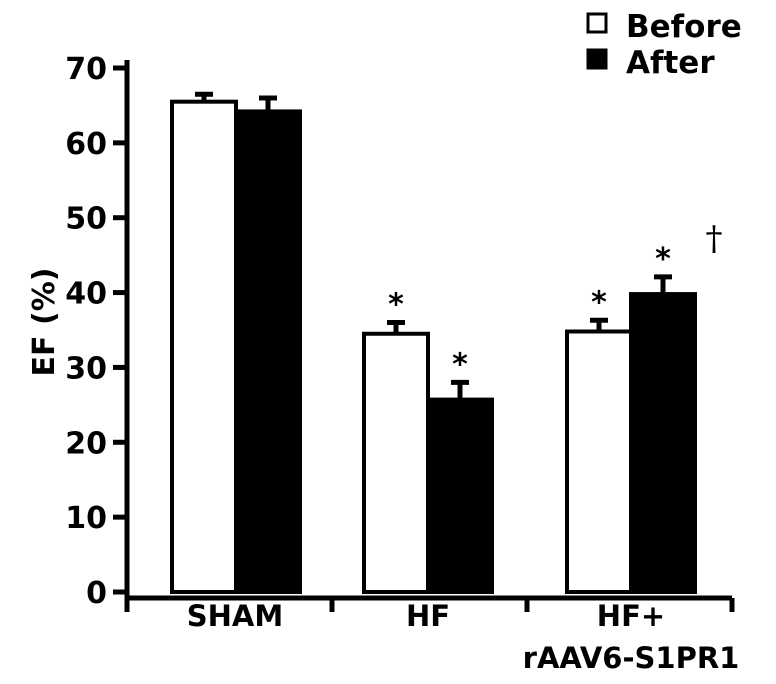 The width and height of the screenshot is (776, 684). What do you see at coordinates (97, 331) in the screenshot?
I see `y-axis: 0 10 20 30 40 50 60 70` at bounding box center [97, 331].